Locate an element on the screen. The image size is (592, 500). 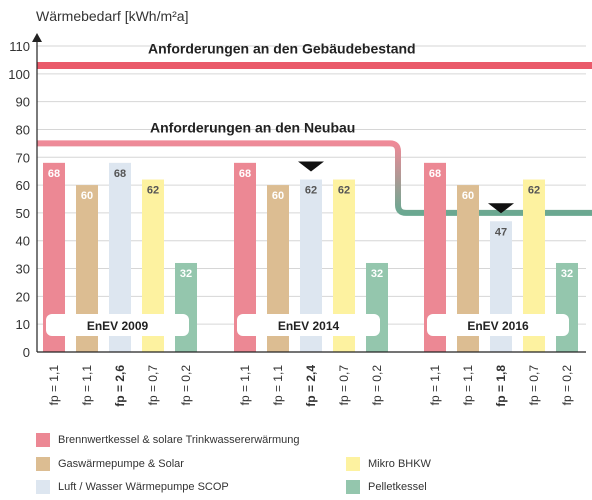
y-tick-label: 70 is located at coordinates (23, 157).